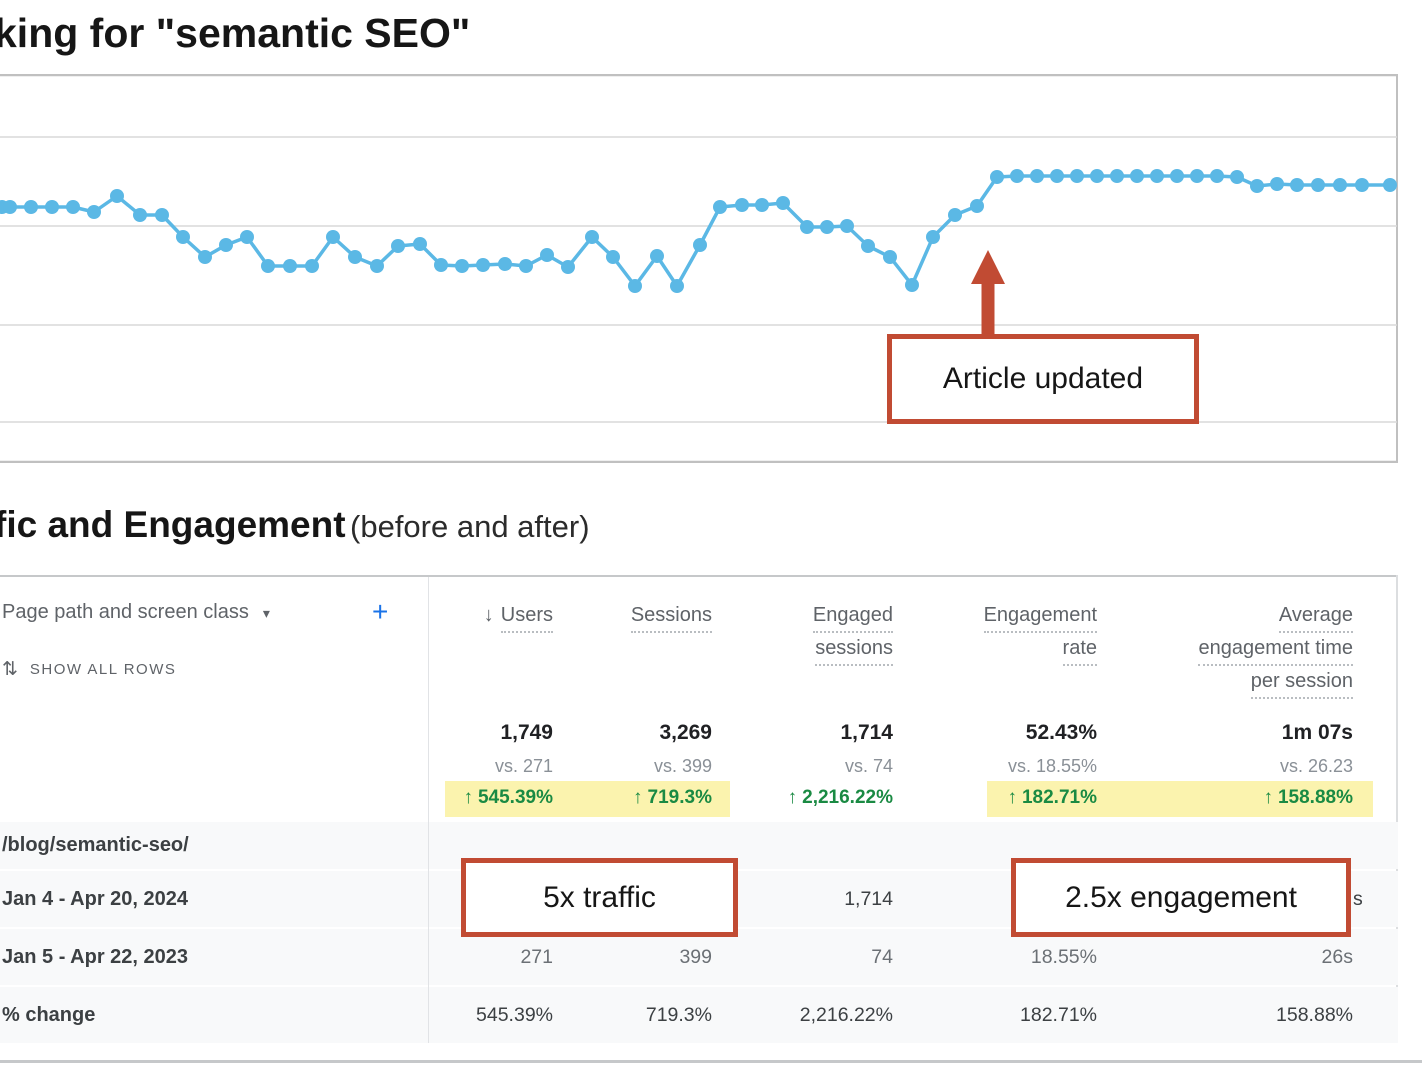 Image resolution: width=1422 pixels, height=1080 pixels. I want to click on summary-users-change: ↑ 545.39%, so click(508, 797).